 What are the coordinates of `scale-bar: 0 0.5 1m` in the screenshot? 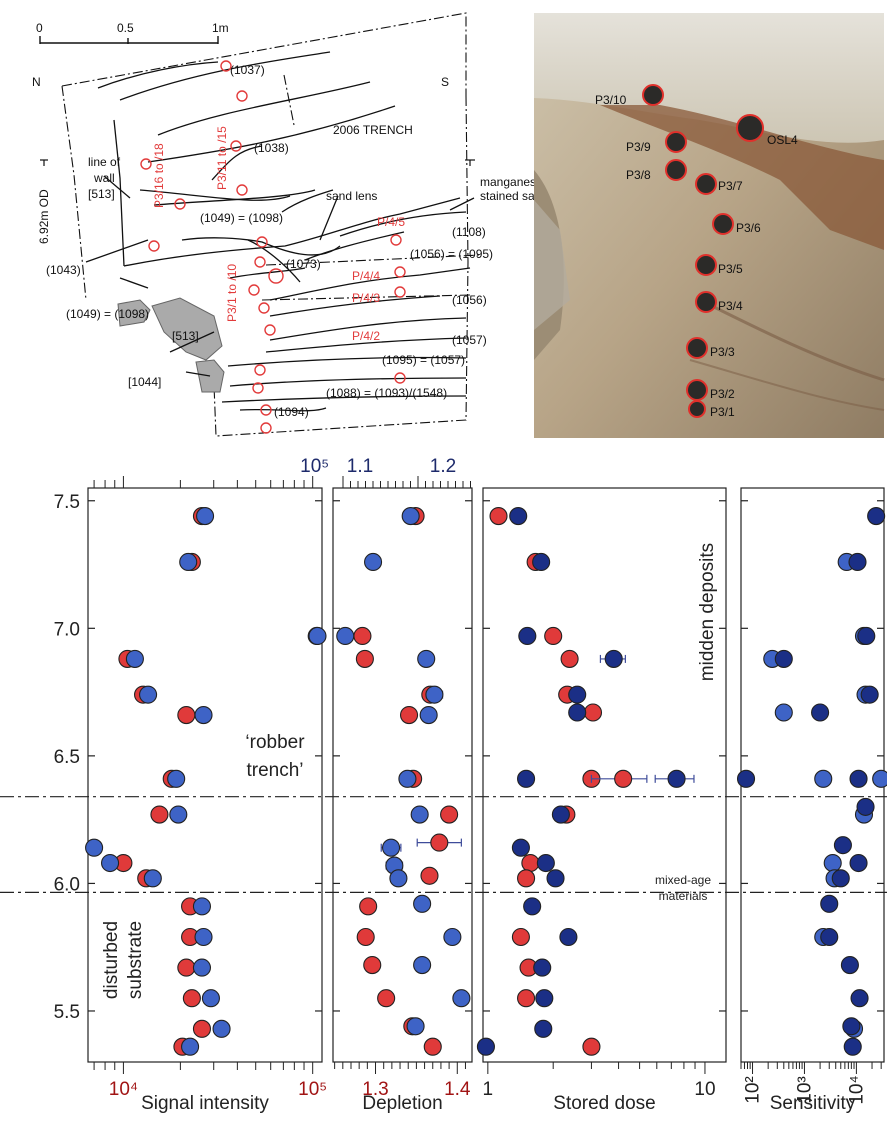 It's located at (132, 32).